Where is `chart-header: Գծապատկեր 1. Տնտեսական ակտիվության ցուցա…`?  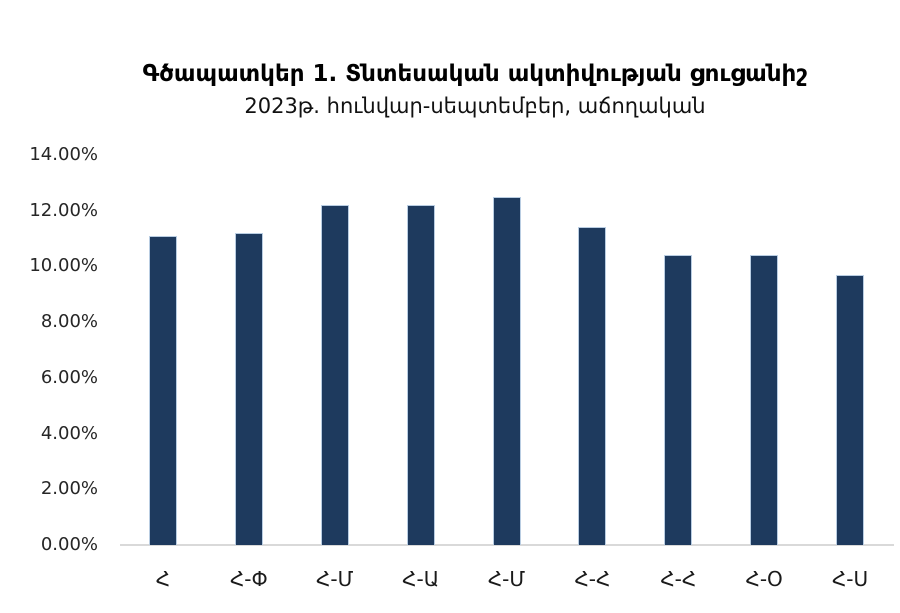
chart-header: Գծապատկեր 1. Տնտեսական ակտիվության ցուցա… is located at coordinates (475, 89).